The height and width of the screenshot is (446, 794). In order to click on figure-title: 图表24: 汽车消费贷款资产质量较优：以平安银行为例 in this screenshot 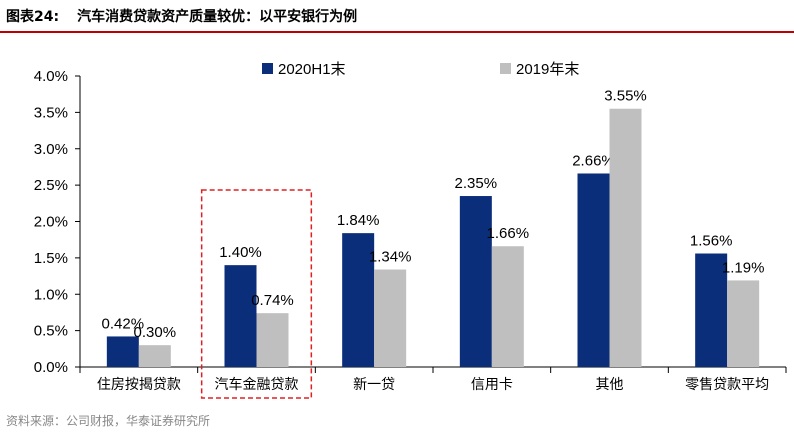, I will do `click(181, 17)`.